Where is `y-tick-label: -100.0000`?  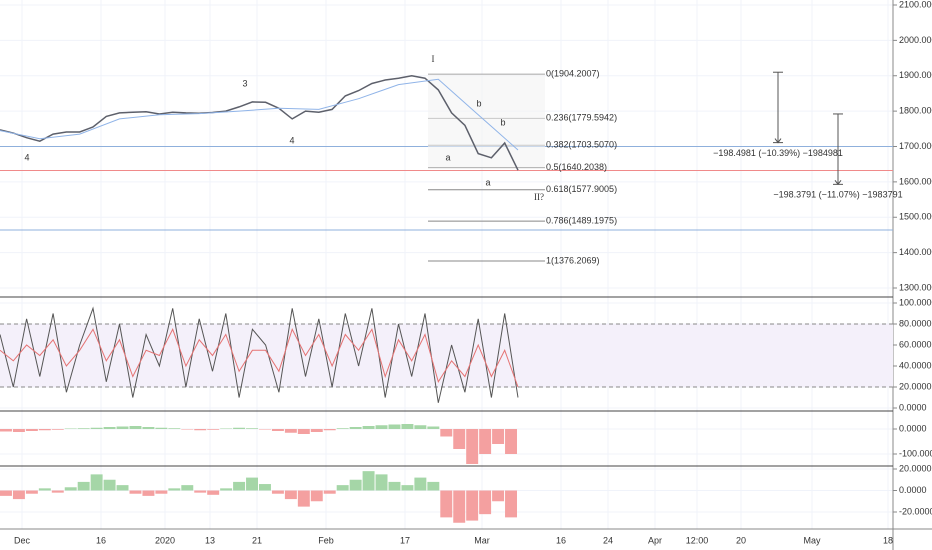 y-tick-label: -100.0000 is located at coordinates (915, 453).